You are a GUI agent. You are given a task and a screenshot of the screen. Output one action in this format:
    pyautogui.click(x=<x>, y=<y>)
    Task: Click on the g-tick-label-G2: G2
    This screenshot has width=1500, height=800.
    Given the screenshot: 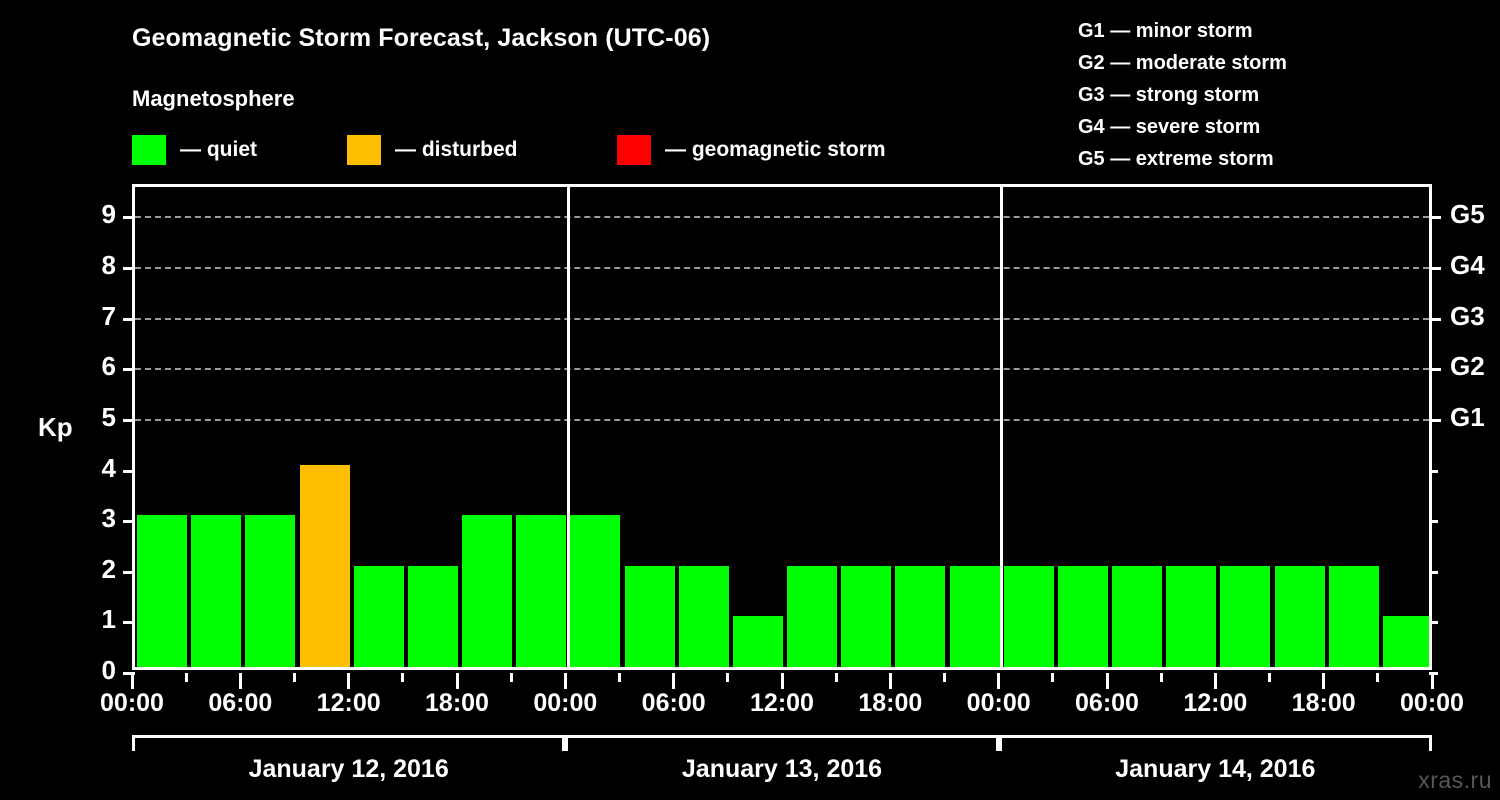 What is the action you would take?
    pyautogui.click(x=1467, y=366)
    